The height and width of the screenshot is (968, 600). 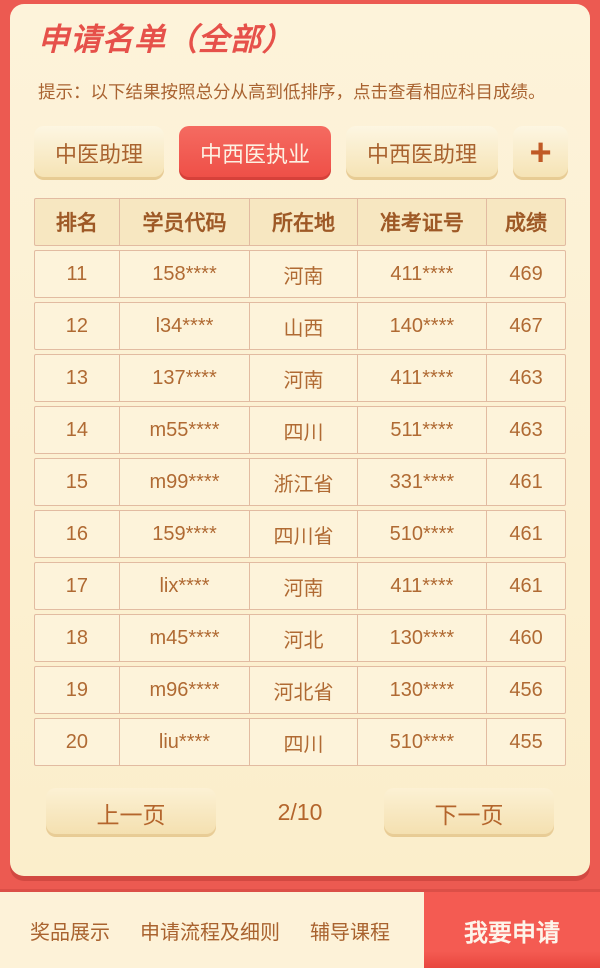 What do you see at coordinates (210, 932) in the screenshot?
I see `bottom-nav-link: 申请流程及细则` at bounding box center [210, 932].